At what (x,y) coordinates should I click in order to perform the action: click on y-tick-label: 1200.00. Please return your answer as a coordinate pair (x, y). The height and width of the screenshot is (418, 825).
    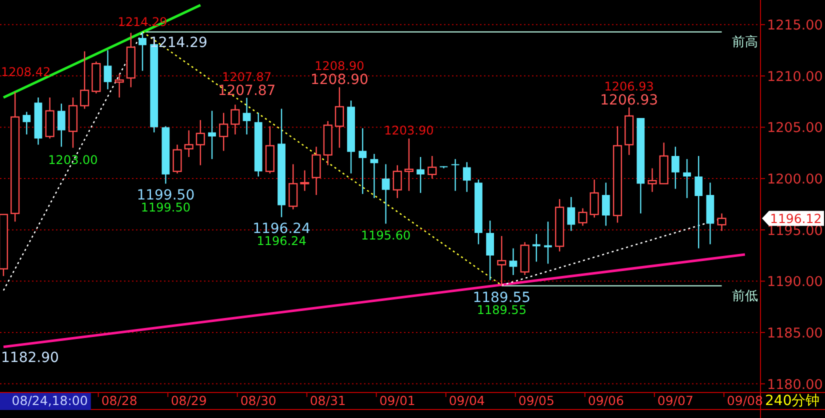
    Looking at the image, I should click on (795, 180).